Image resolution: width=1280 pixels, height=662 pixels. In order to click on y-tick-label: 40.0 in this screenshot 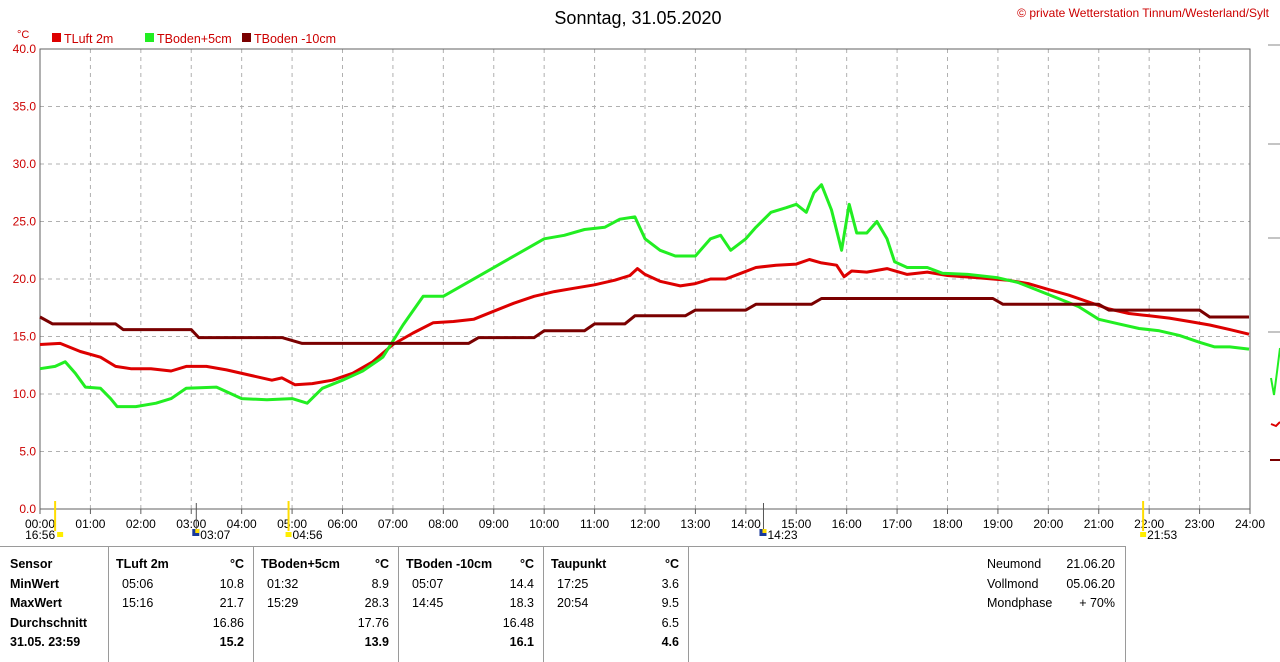, I will do `click(25, 49)`.